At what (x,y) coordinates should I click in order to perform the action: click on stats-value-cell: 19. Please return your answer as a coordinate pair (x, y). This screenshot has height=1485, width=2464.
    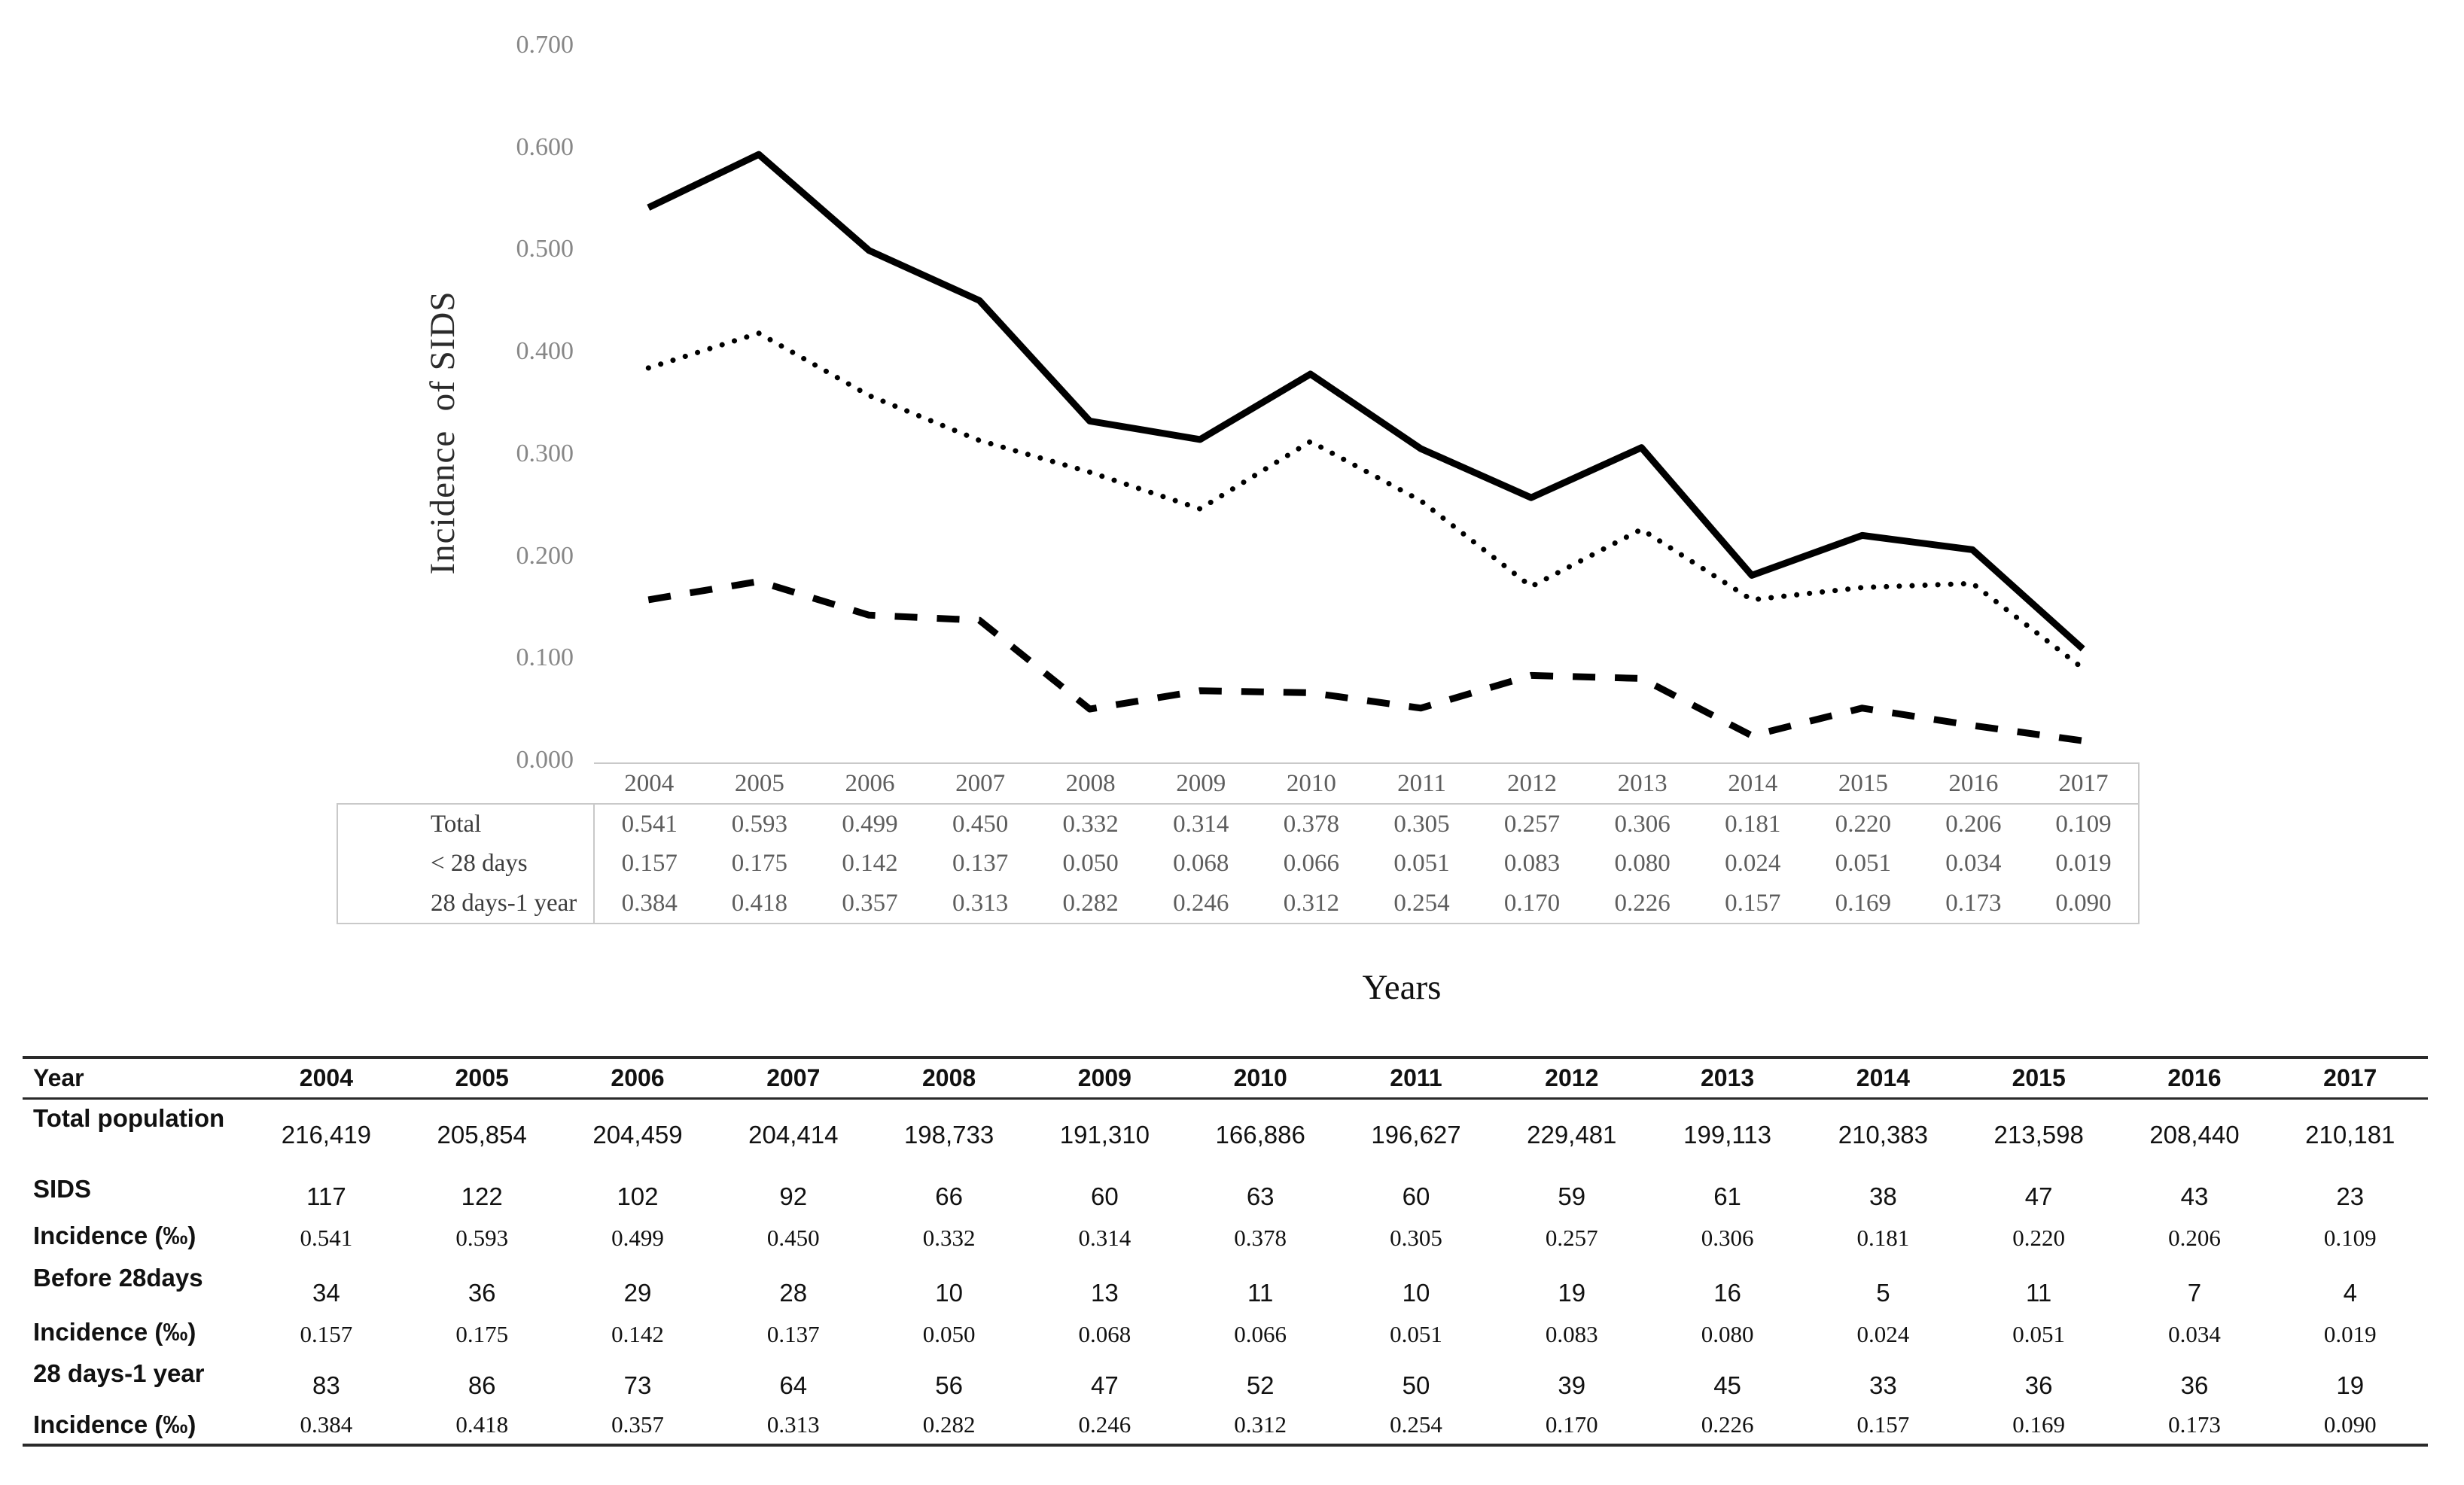
    Looking at the image, I should click on (2350, 1385).